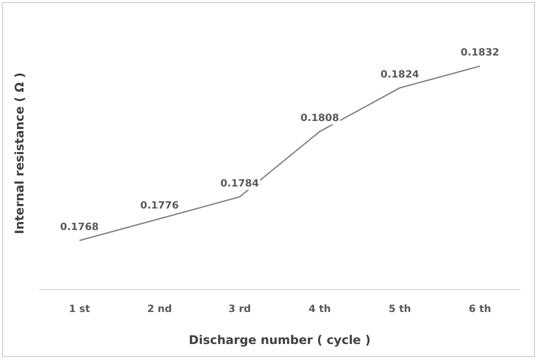 The width and height of the screenshot is (537, 359). Describe the element at coordinates (319, 310) in the screenshot. I see `x-tick-label: 4 th` at that location.